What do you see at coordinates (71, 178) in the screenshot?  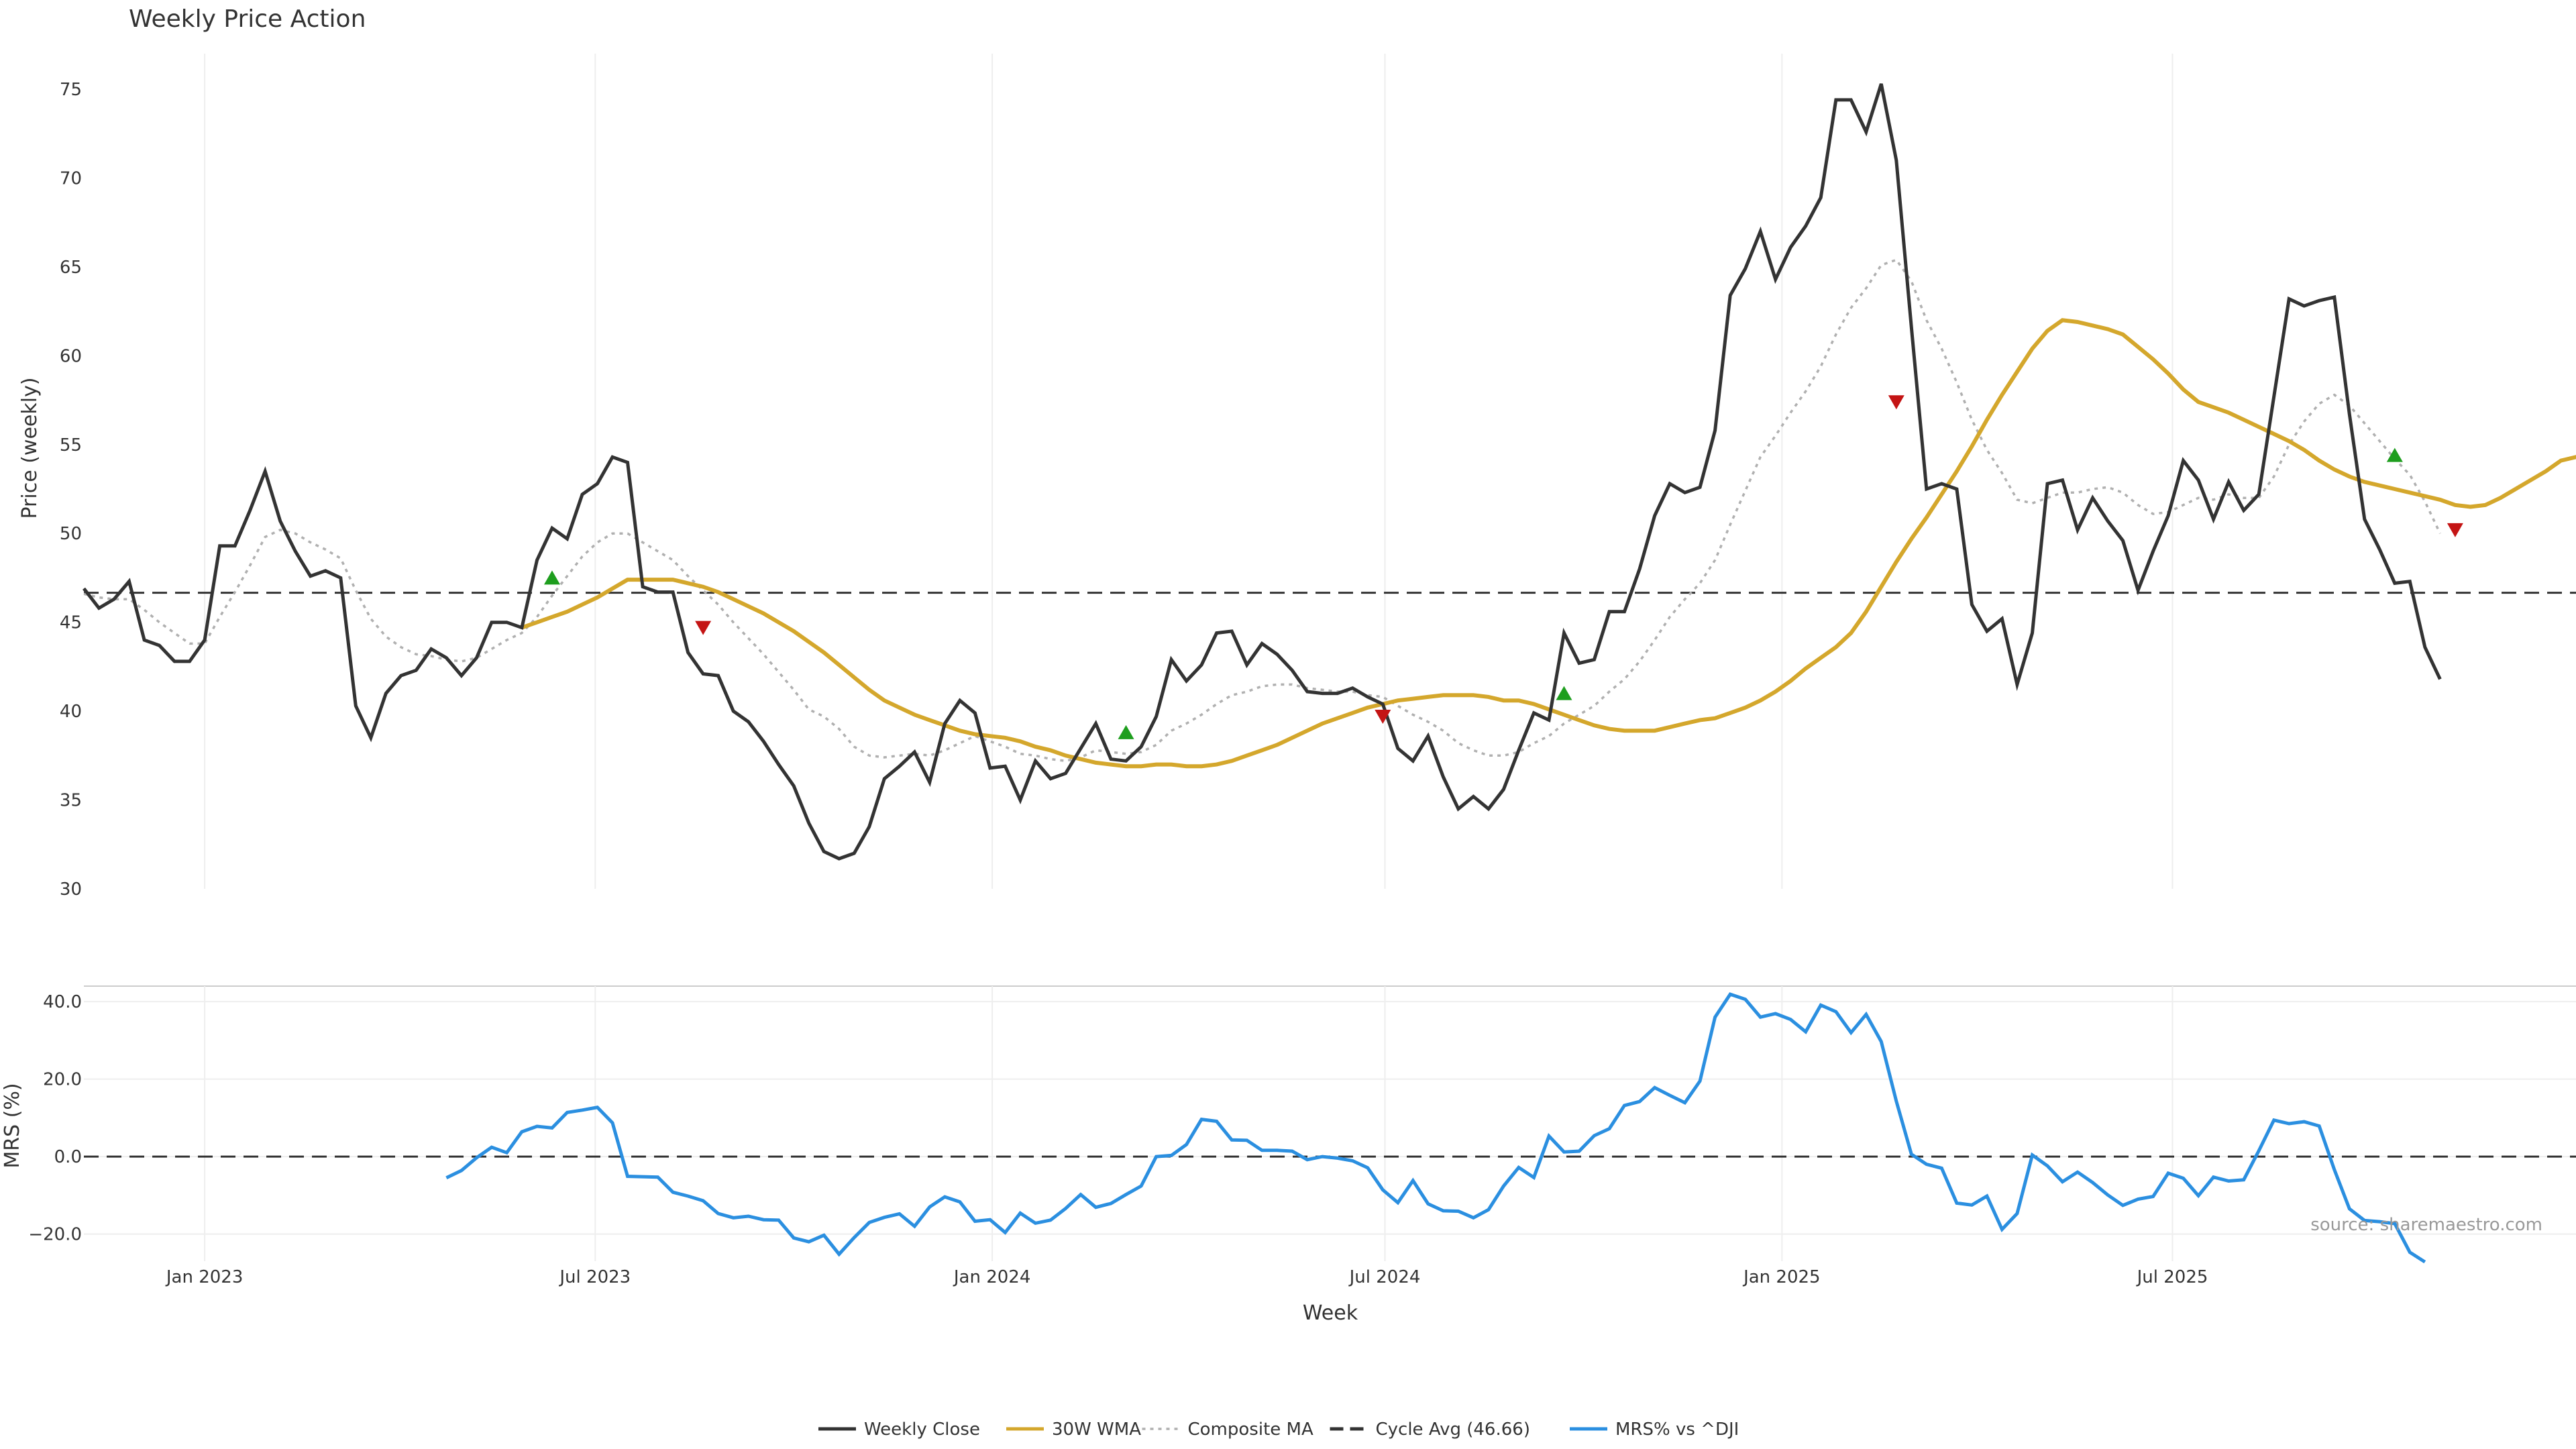 I see `price-y-tick-label: 70` at bounding box center [71, 178].